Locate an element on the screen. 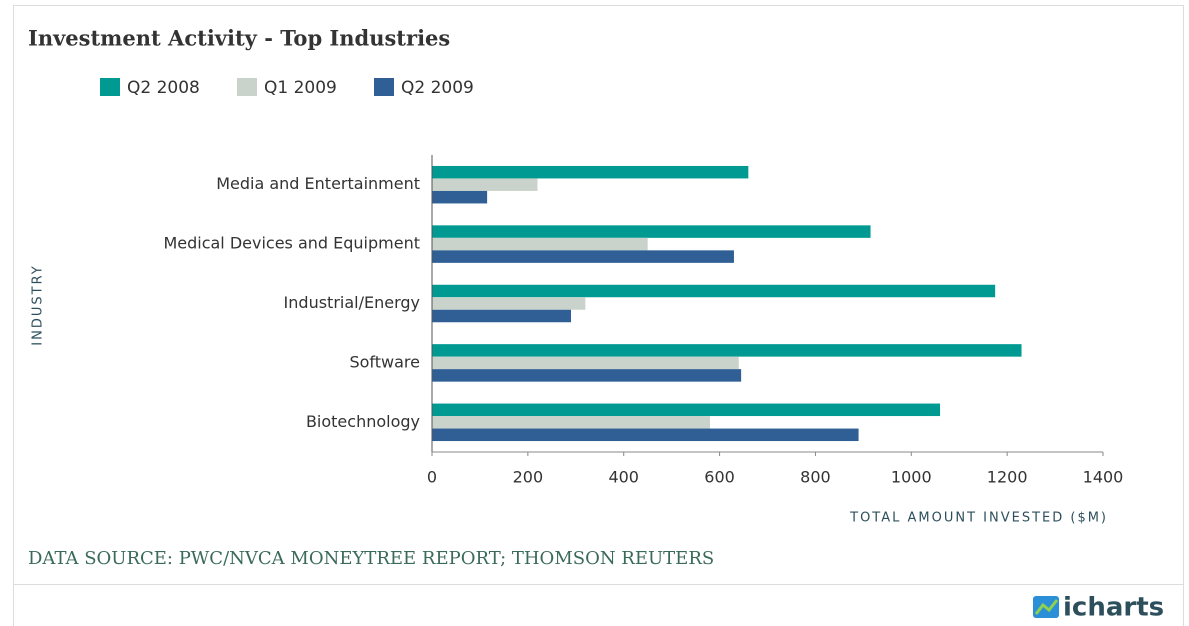 The height and width of the screenshot is (626, 1189). x-tick-label: 200 is located at coordinates (528, 477).